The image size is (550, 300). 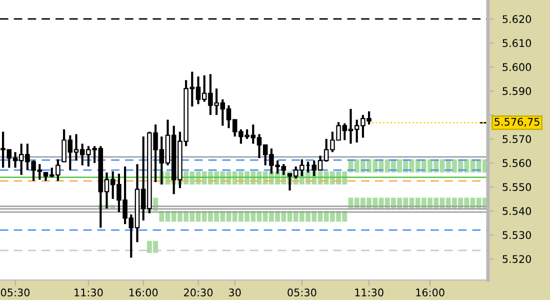 I want to click on y-tick-label: 5.520, so click(x=517, y=259).